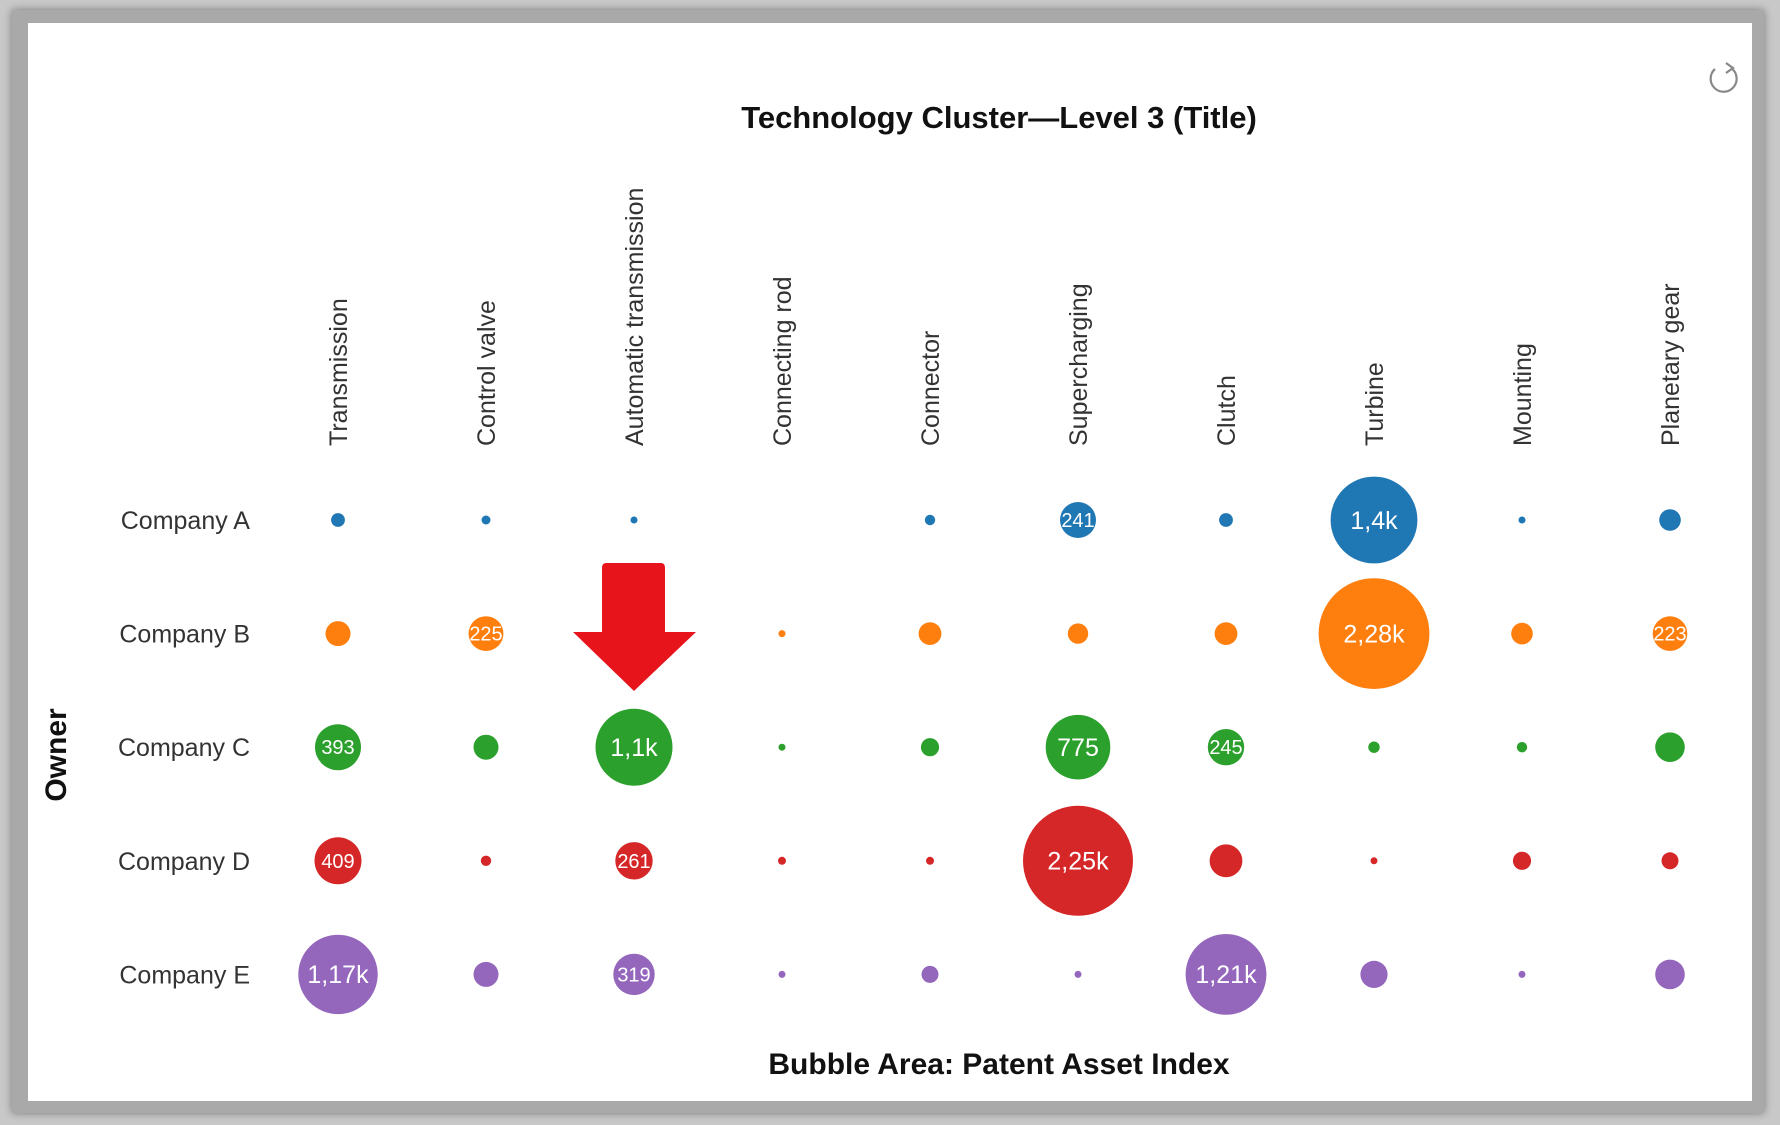 This screenshot has height=1125, width=1780. What do you see at coordinates (184, 635) in the screenshot?
I see `row-label: Company B` at bounding box center [184, 635].